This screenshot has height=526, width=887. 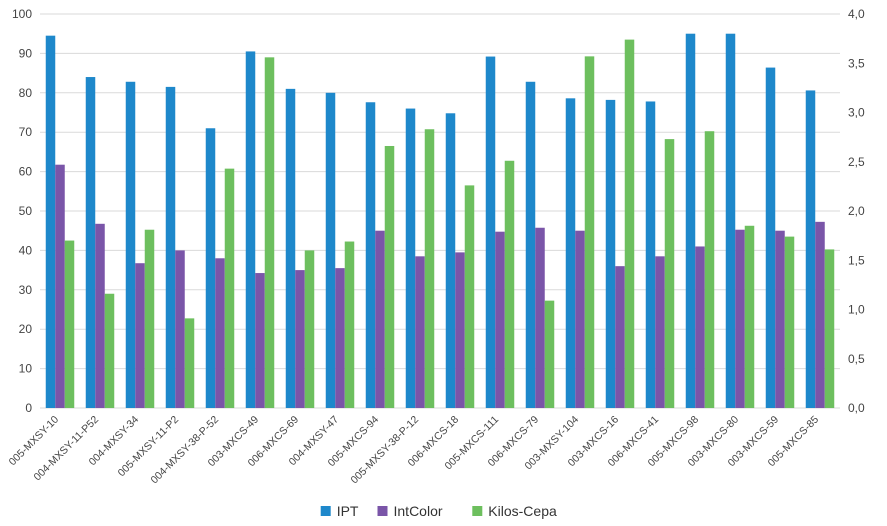 What do you see at coordinates (28, 408) in the screenshot?
I see `y-left-tick-label: 0` at bounding box center [28, 408].